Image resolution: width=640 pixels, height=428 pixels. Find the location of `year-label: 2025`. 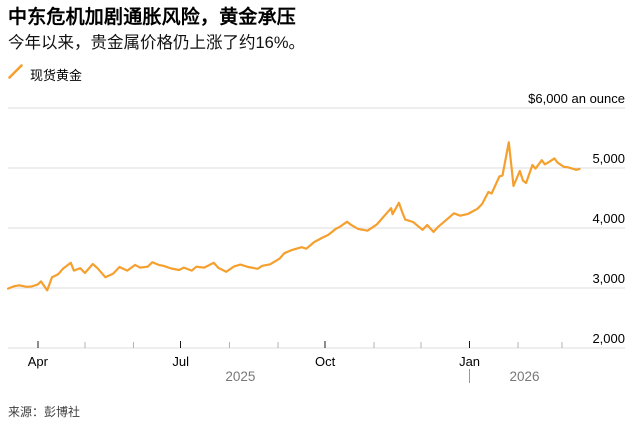

year-label: 2025 is located at coordinates (240, 376).